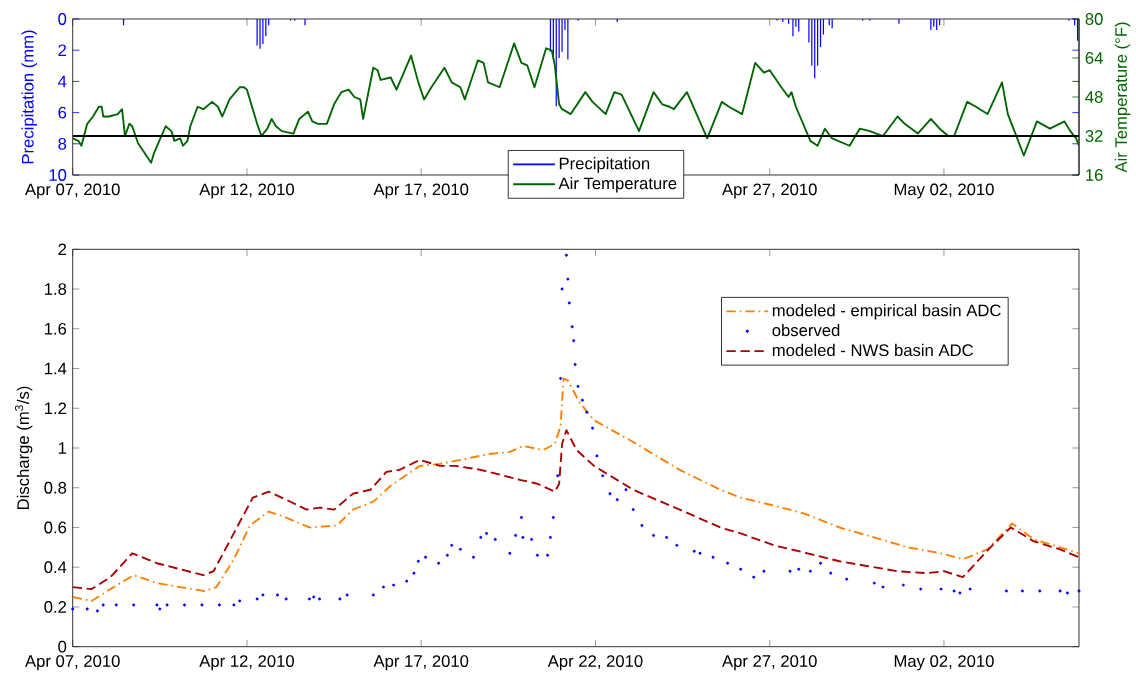 The height and width of the screenshot is (676, 1136). I want to click on y-tick-label: 4, so click(62, 81).